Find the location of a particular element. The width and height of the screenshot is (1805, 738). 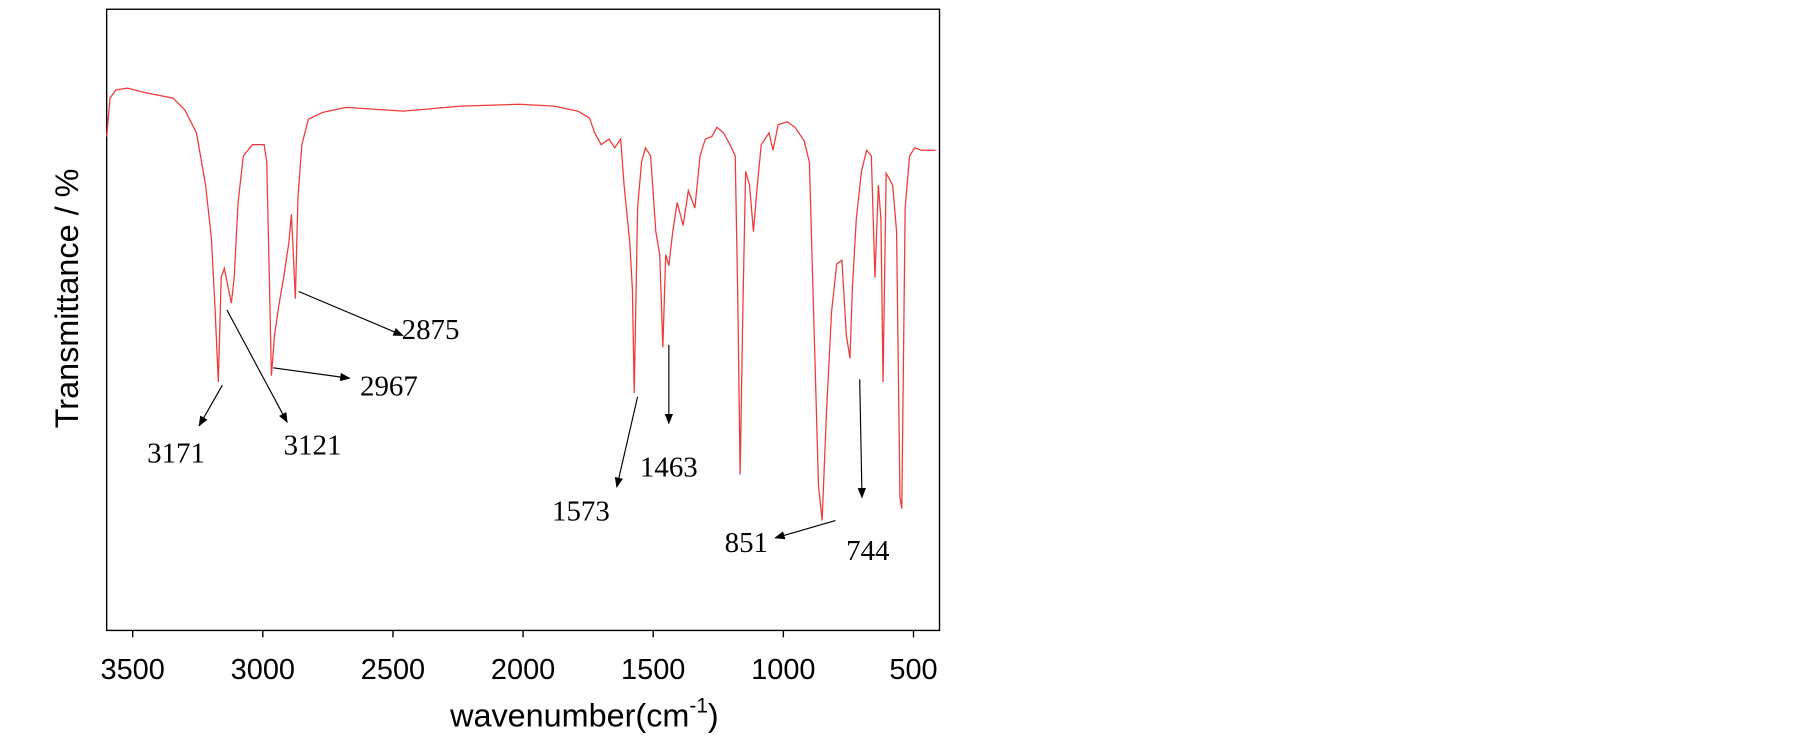

x-tick-label: 2500 is located at coordinates (393, 670).